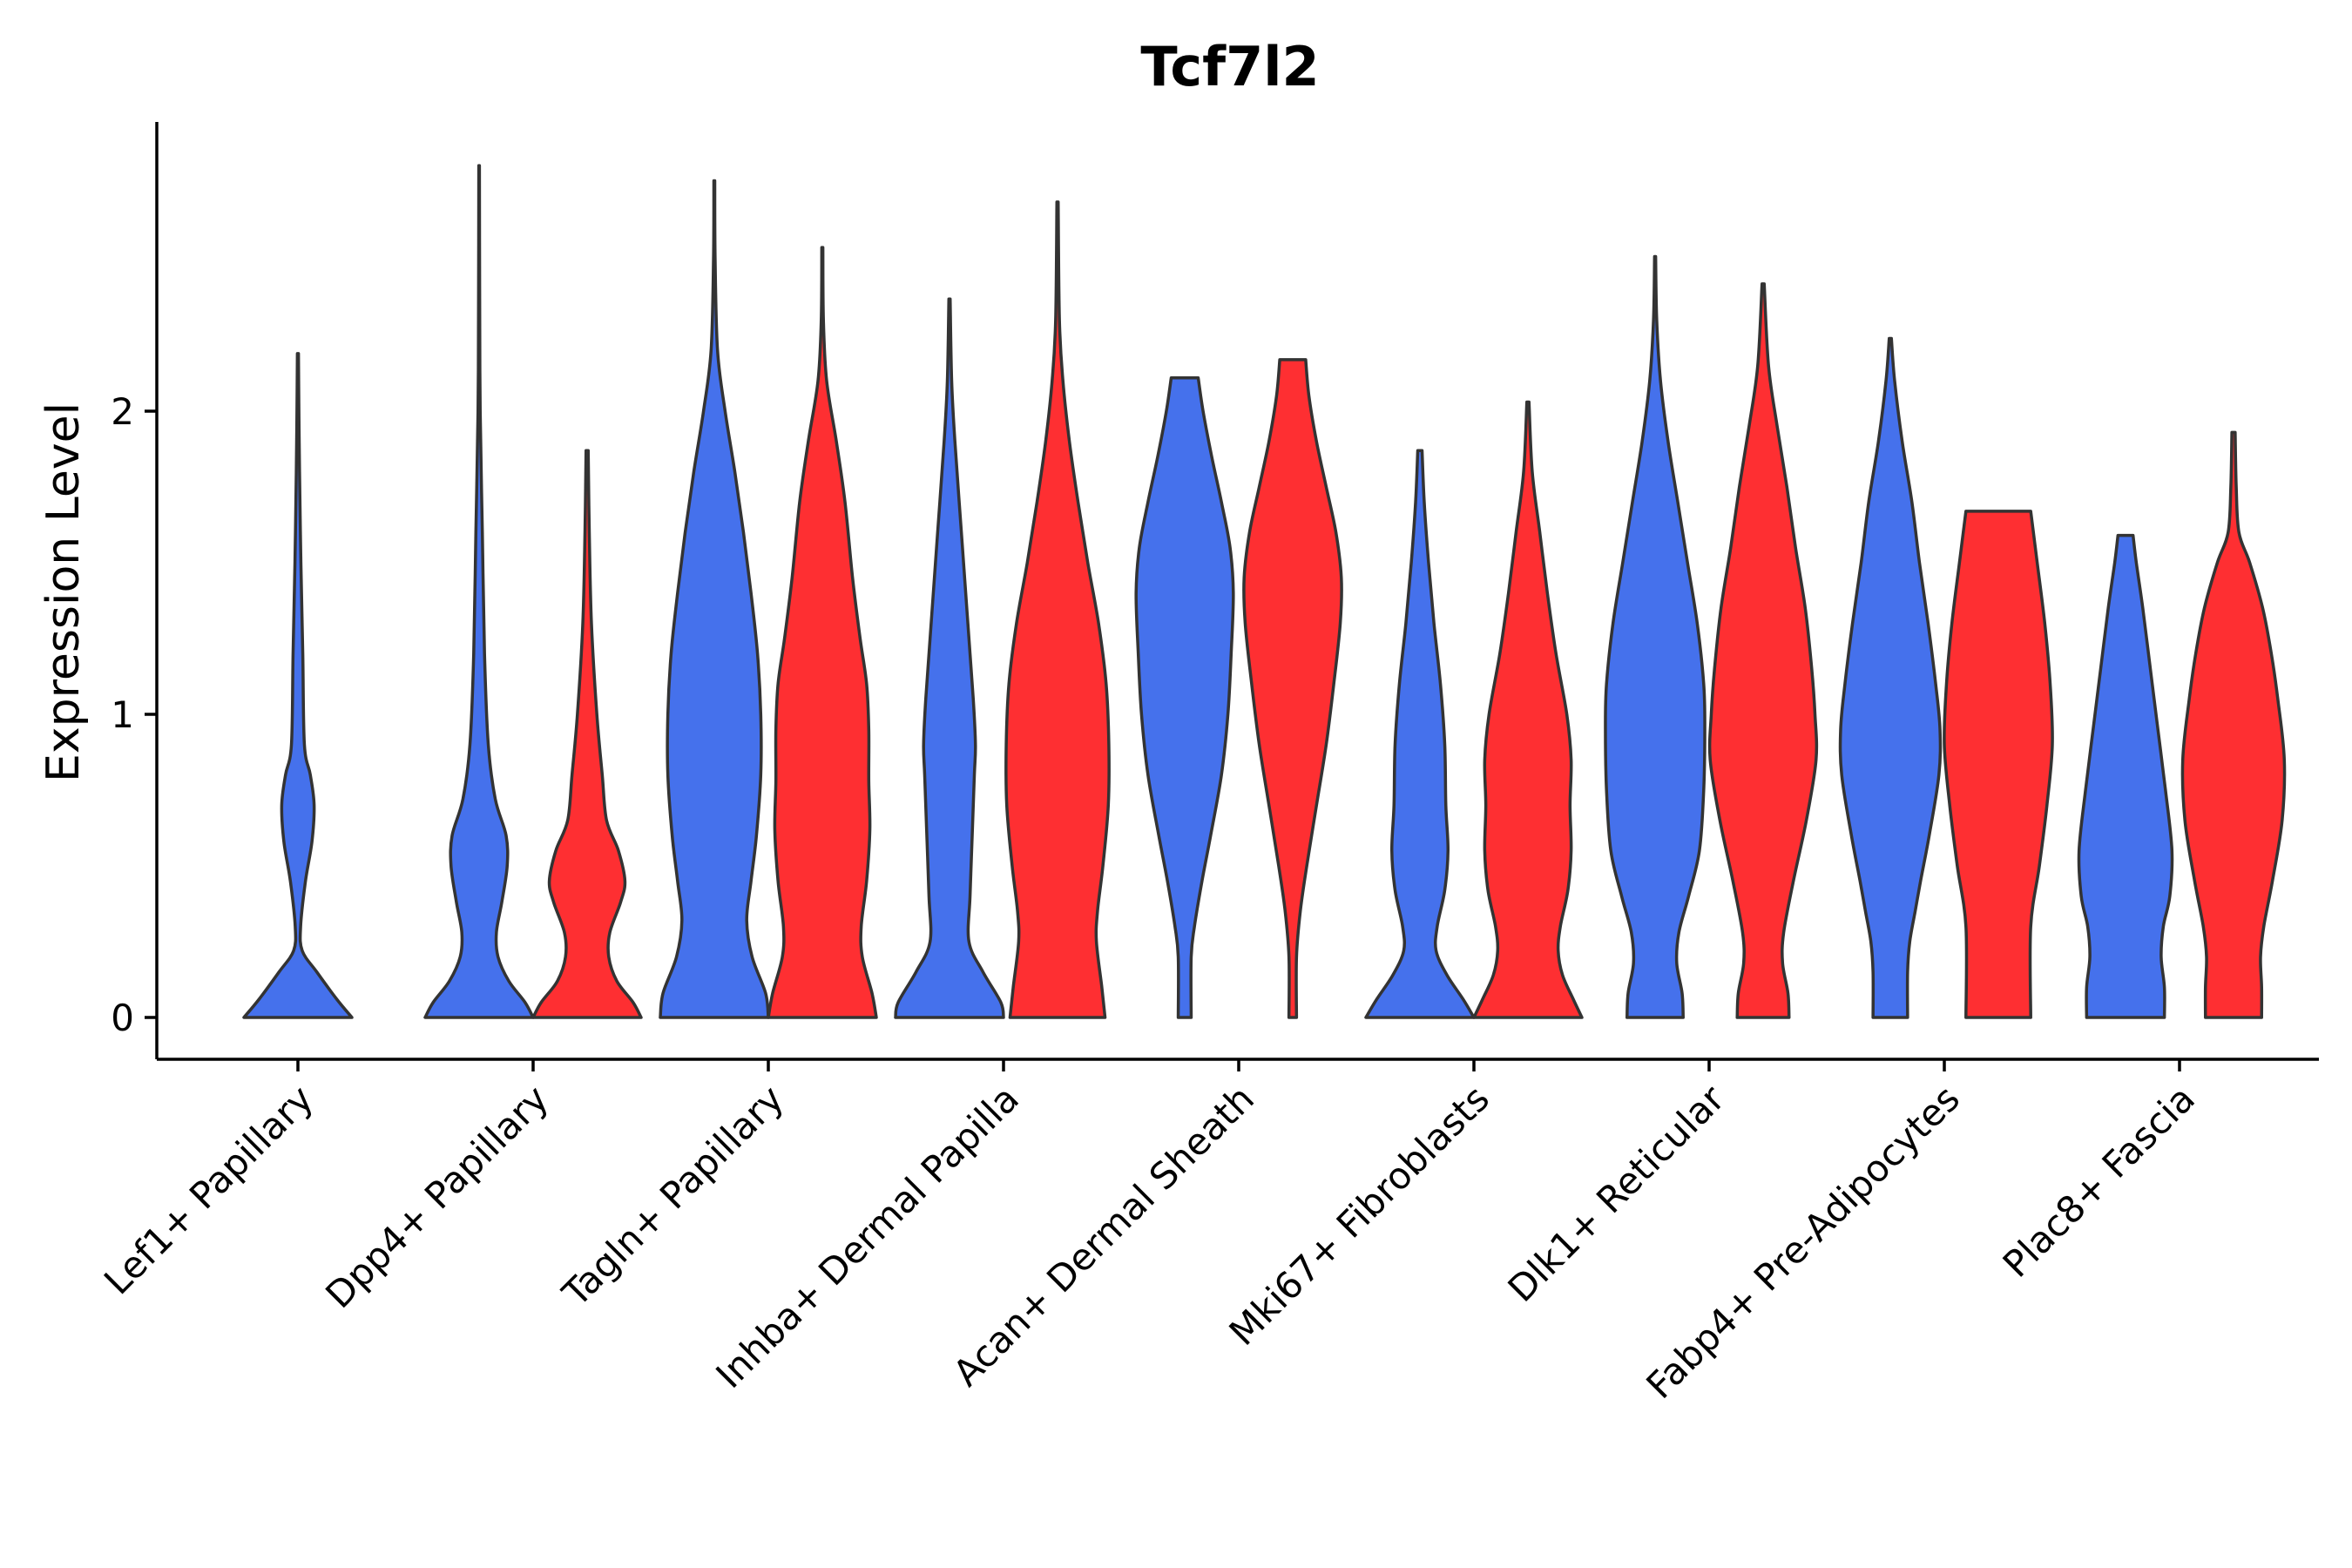 The width and height of the screenshot is (2352, 1568). What do you see at coordinates (1763, 650) in the screenshot?
I see `violin-dlk1-plus-reticular-red` at bounding box center [1763, 650].